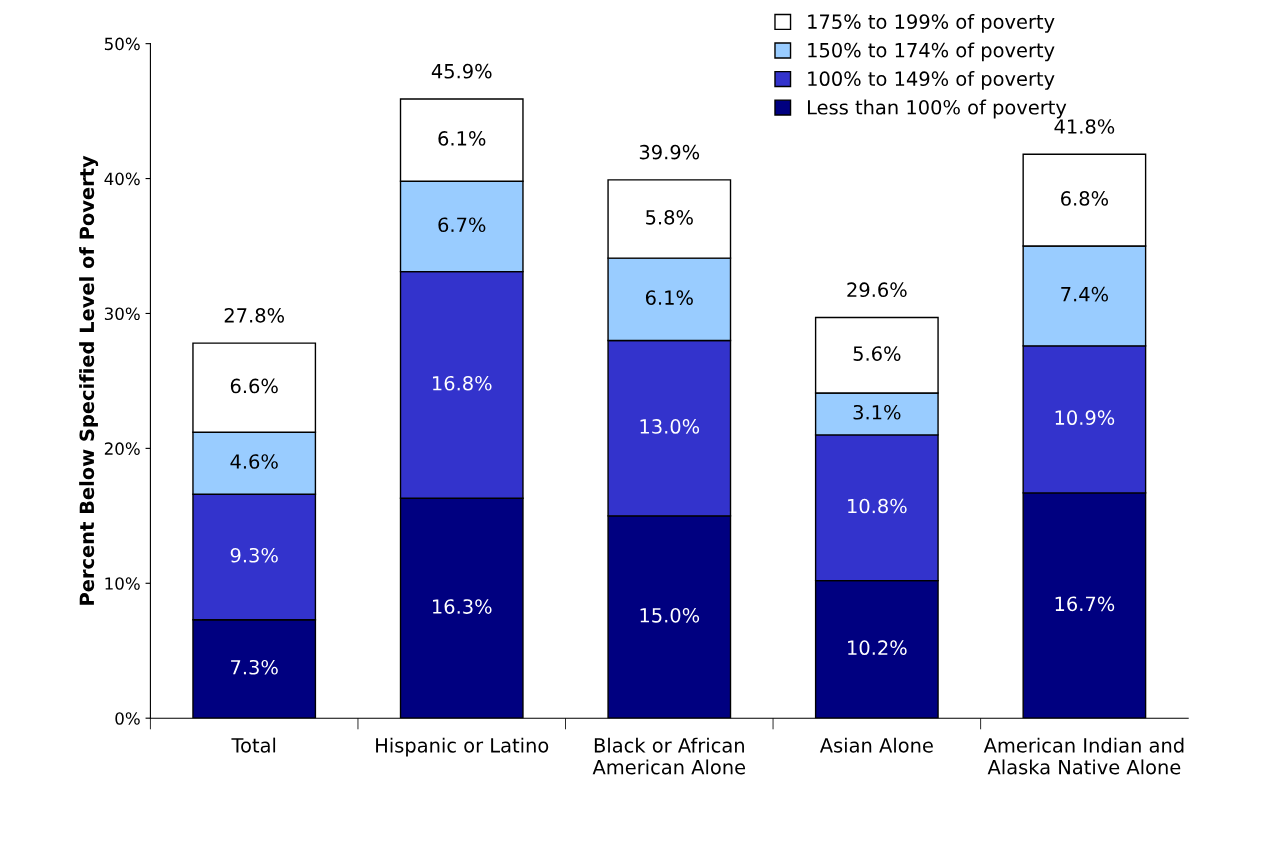 Image resolution: width=1264 pixels, height=856 pixels. I want to click on x-tick-label: Total, so click(253, 745).